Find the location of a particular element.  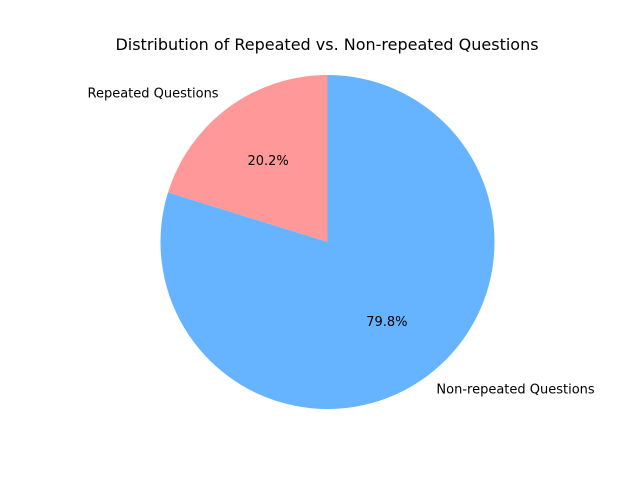

slice-percent-non-repeated-questions: 79.8% is located at coordinates (386, 322).